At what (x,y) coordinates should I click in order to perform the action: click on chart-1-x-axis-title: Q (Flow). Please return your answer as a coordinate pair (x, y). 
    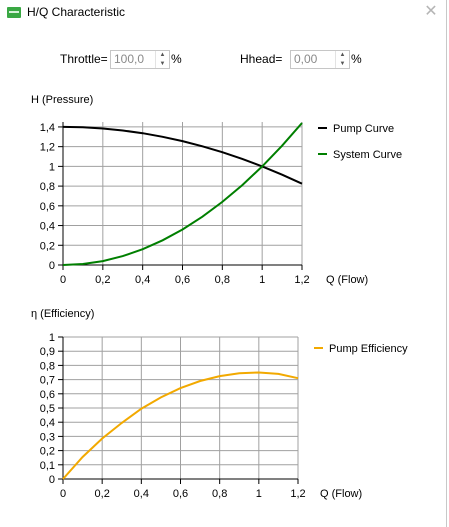
    Looking at the image, I should click on (341, 494).